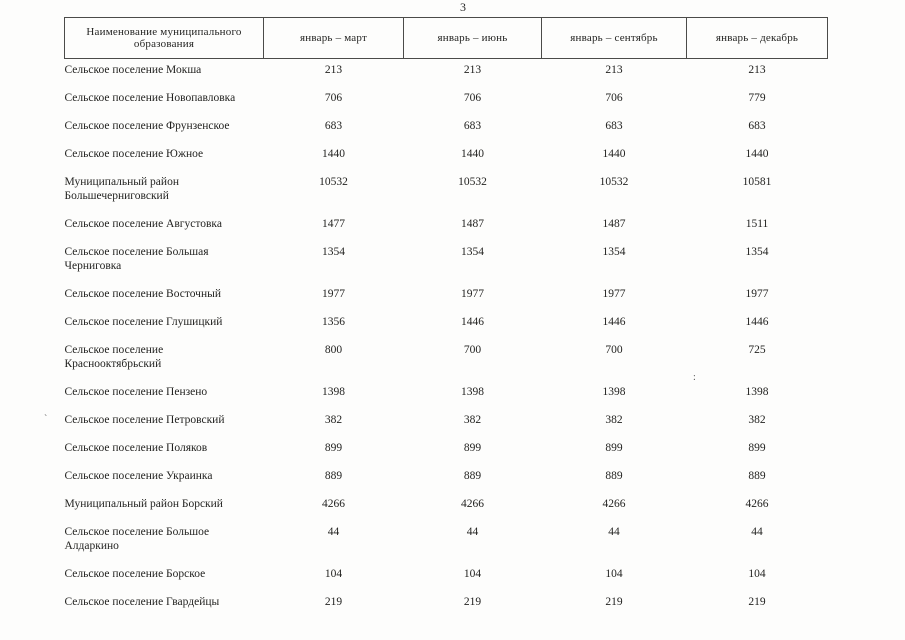 The width and height of the screenshot is (905, 640). What do you see at coordinates (333, 154) in the screenshot?
I see `value-jan-mar: 1440` at bounding box center [333, 154].